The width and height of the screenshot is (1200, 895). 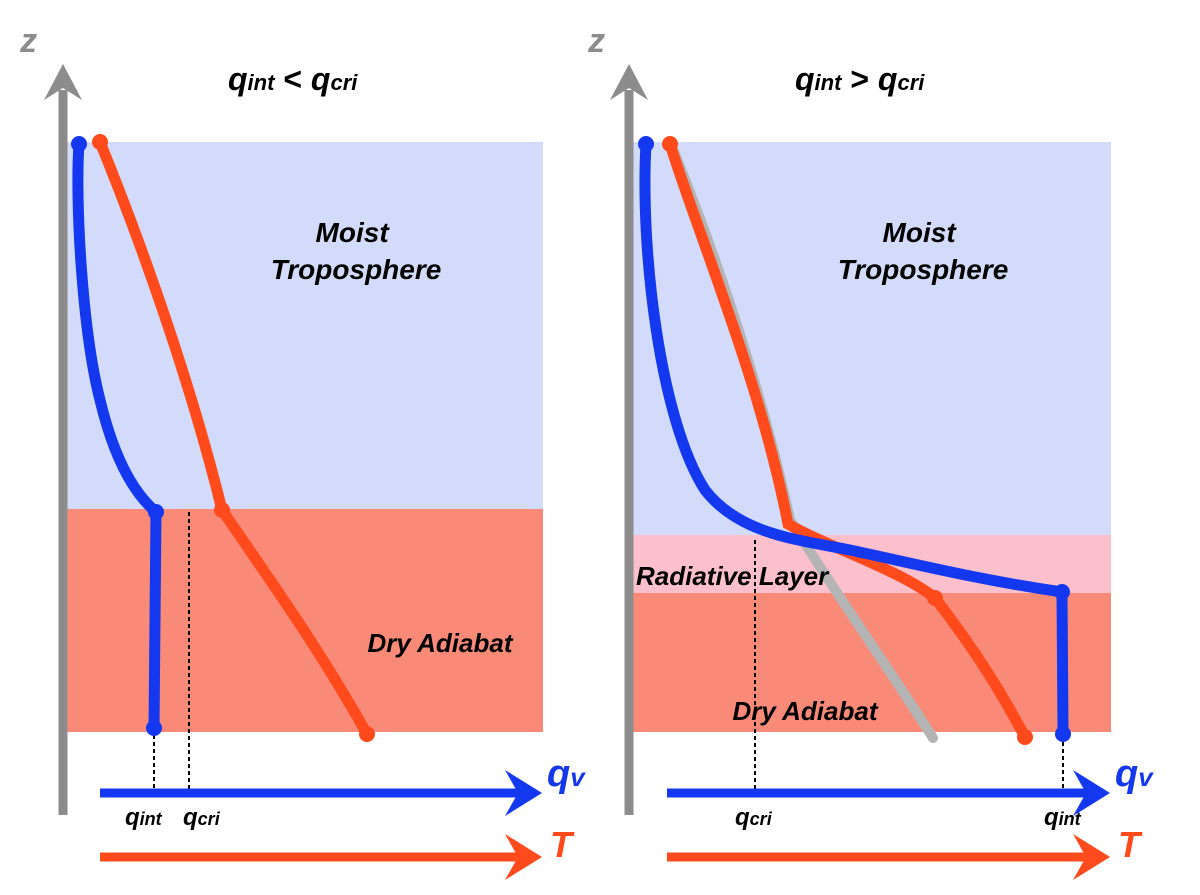 What do you see at coordinates (860, 79) in the screenshot?
I see `panel-title: qint > qcri` at bounding box center [860, 79].